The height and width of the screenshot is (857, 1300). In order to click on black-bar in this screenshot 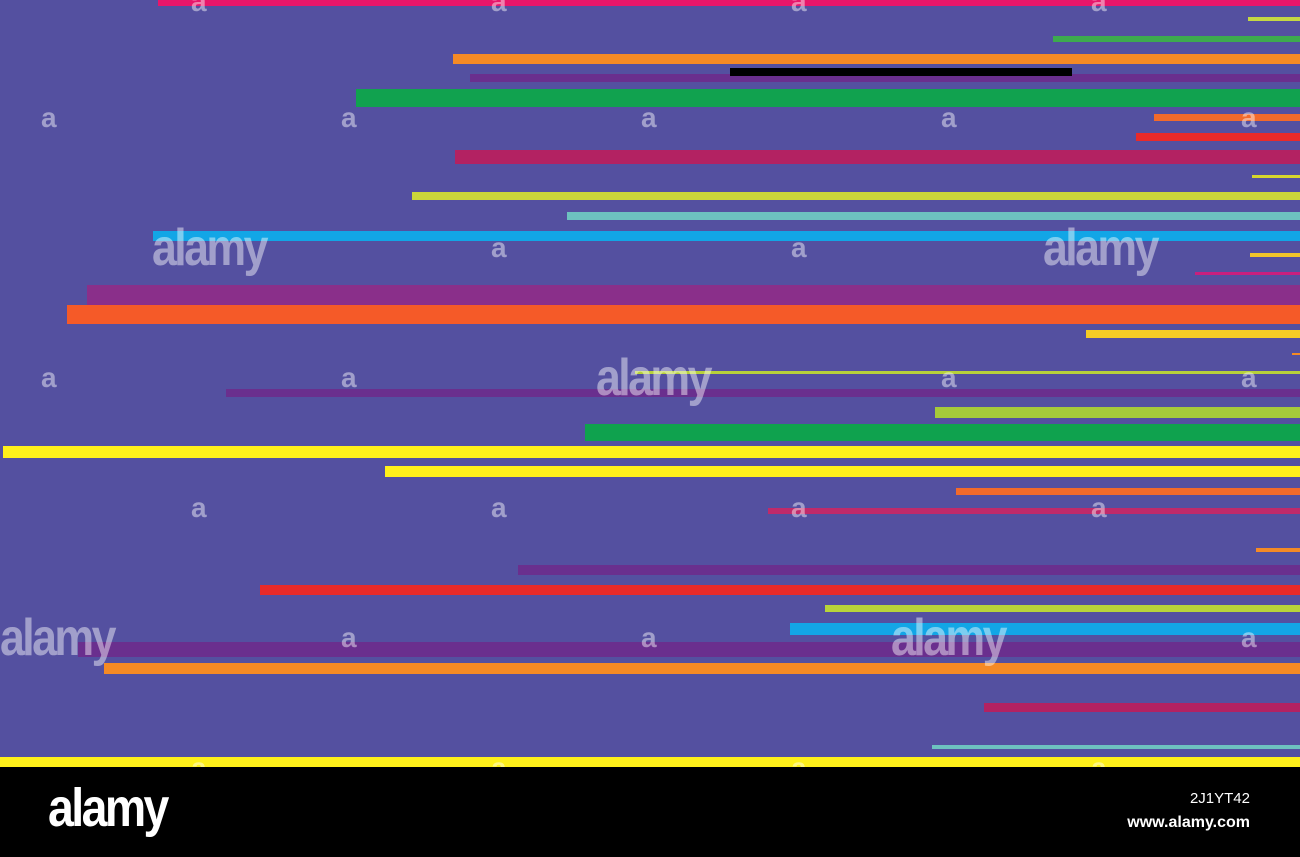, I will do `click(901, 72)`.